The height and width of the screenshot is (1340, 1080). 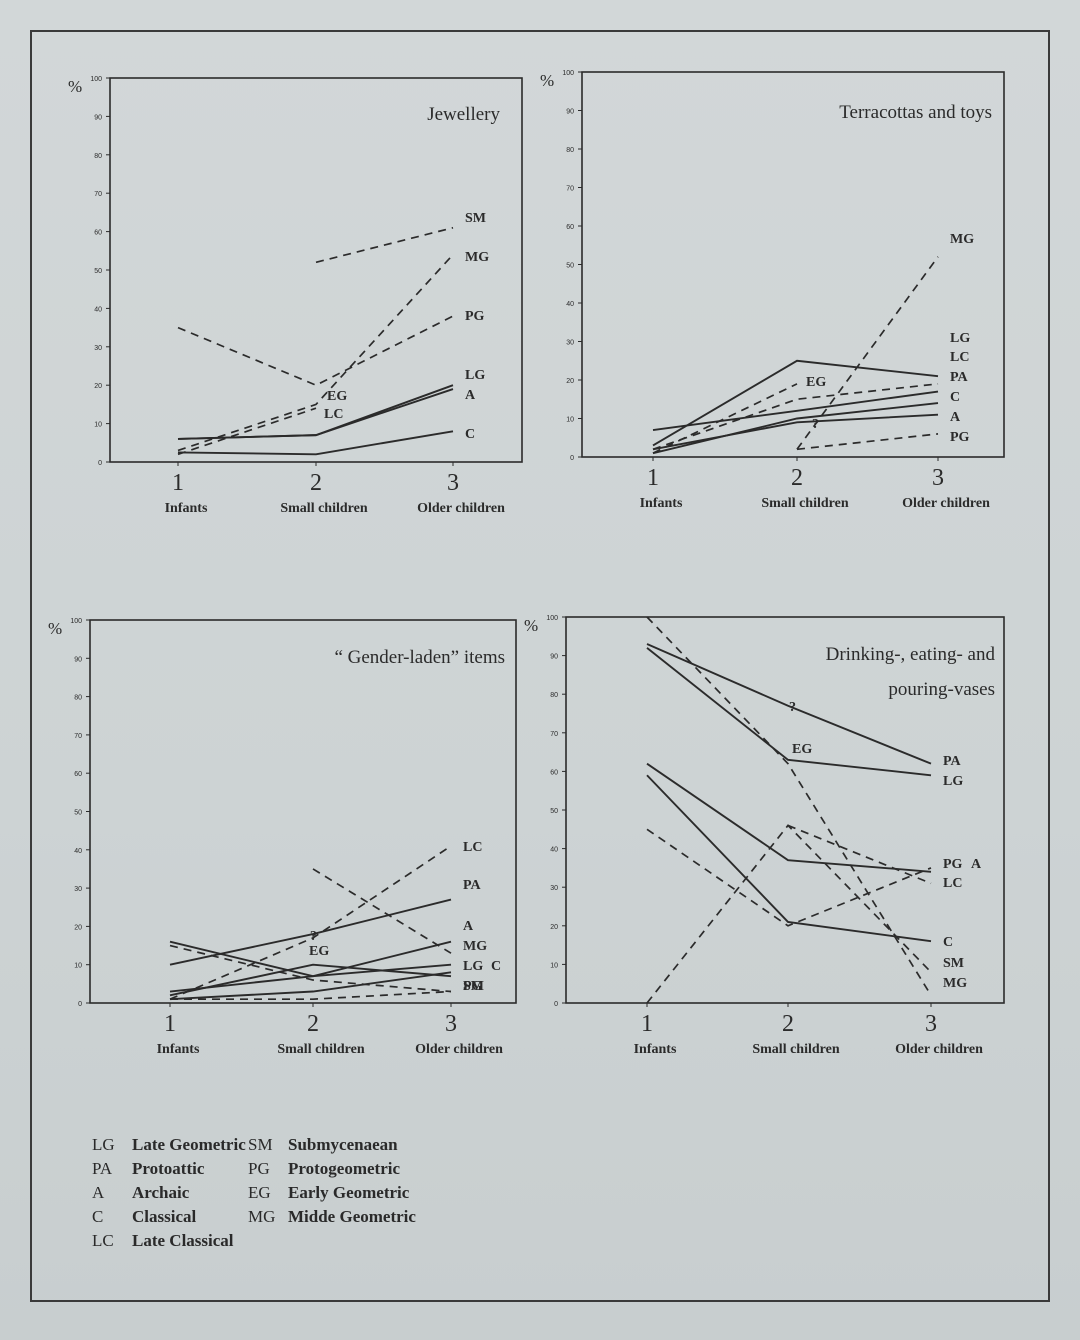 What do you see at coordinates (959, 377) in the screenshot?
I see `series-label: PA` at bounding box center [959, 377].